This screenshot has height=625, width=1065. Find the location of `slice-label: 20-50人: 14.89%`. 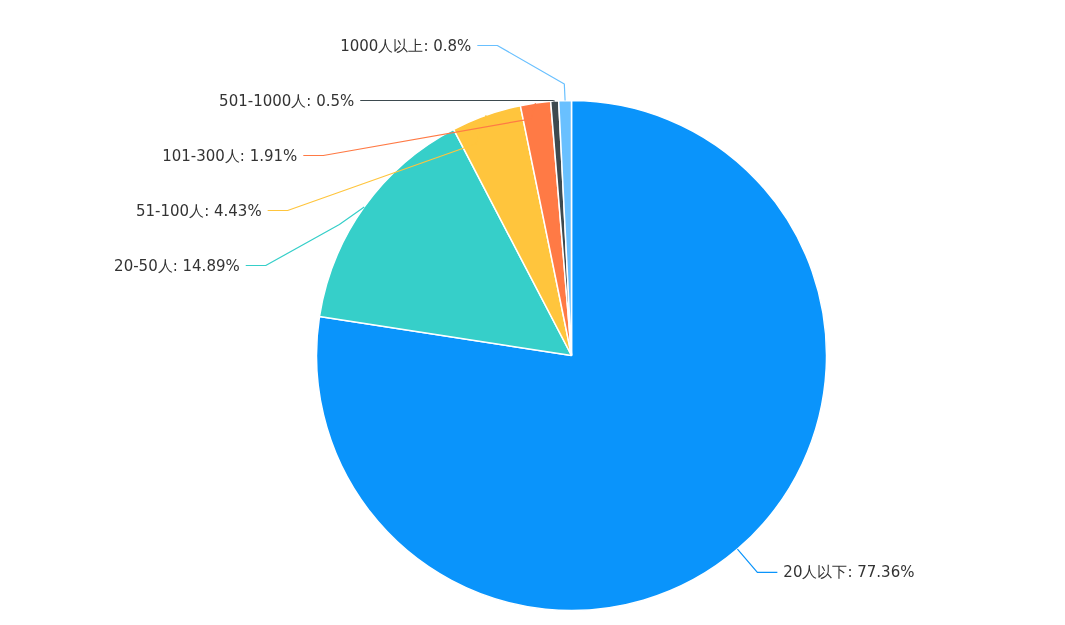

slice-label: 20-50人: 14.89% is located at coordinates (177, 265).